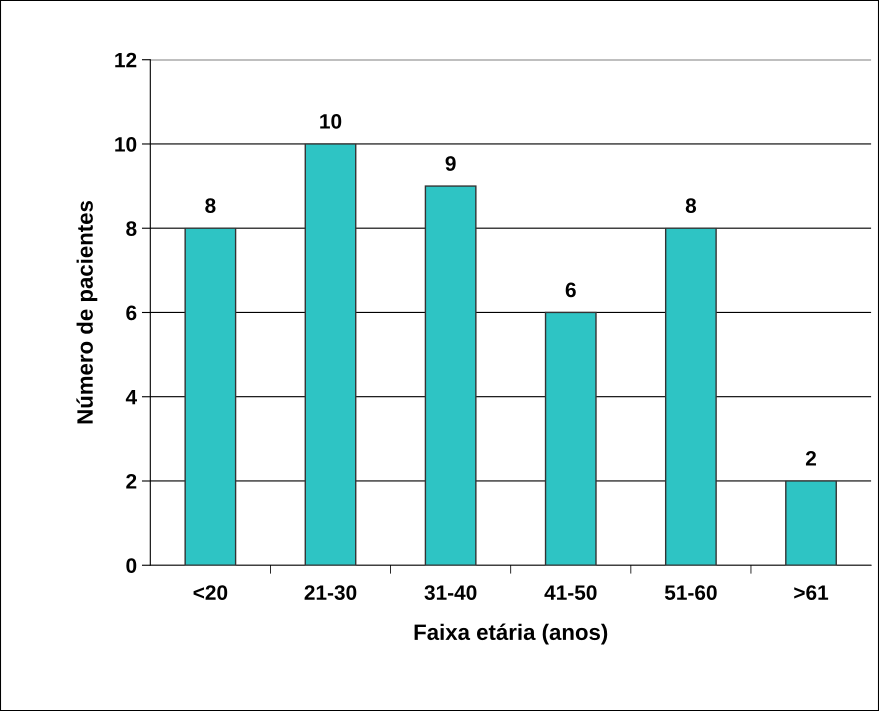 This screenshot has width=879, height=711. I want to click on y-tick-label: 2, so click(131, 481).